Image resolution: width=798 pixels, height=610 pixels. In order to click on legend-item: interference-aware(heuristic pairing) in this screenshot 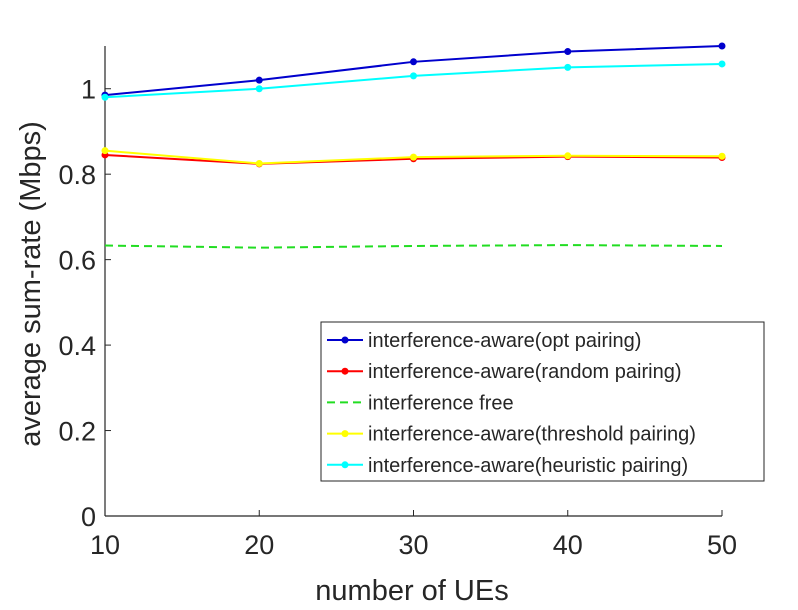, I will do `click(507, 466)`.